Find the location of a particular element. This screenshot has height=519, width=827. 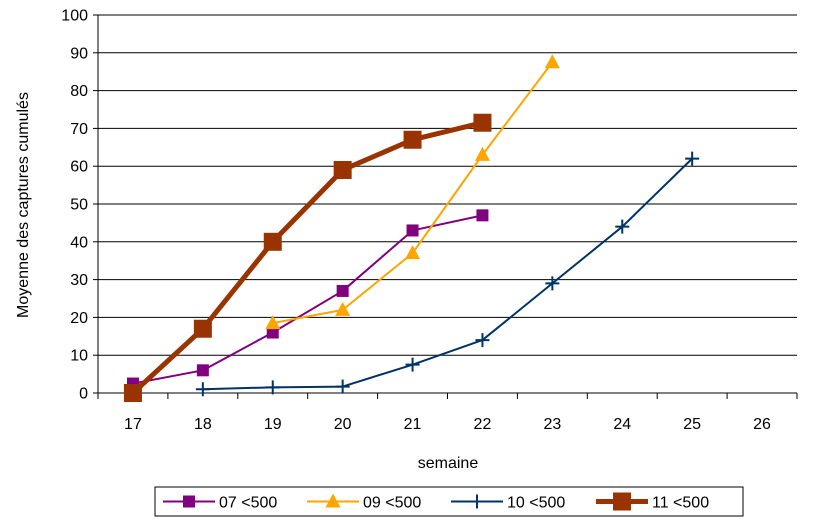

legend-entry: 09 <500 is located at coordinates (364, 502).